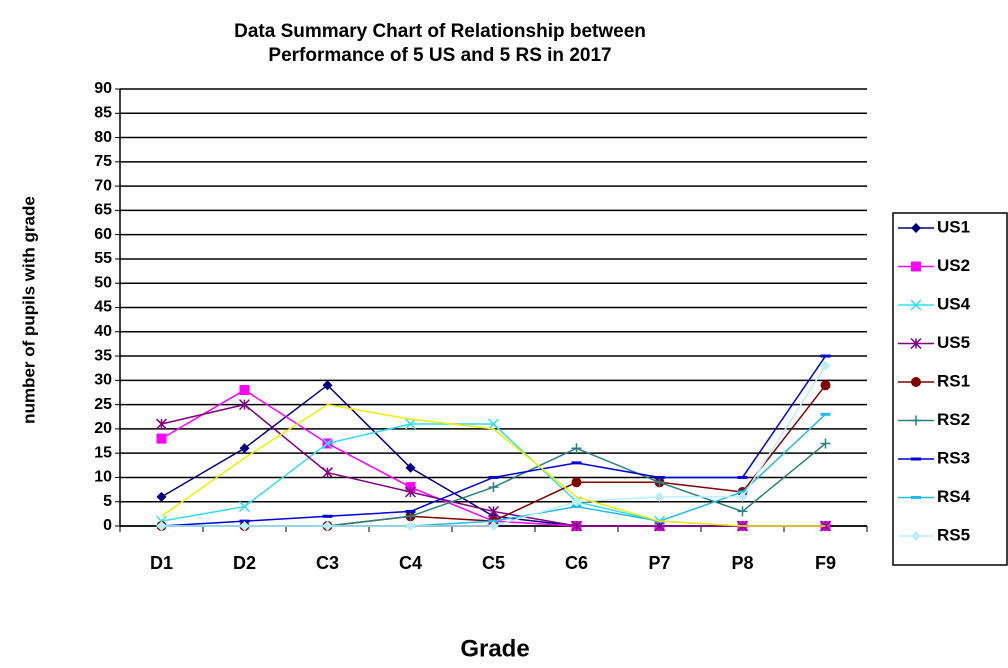  Describe the element at coordinates (954, 303) in the screenshot. I see `legend-label: US4` at that location.